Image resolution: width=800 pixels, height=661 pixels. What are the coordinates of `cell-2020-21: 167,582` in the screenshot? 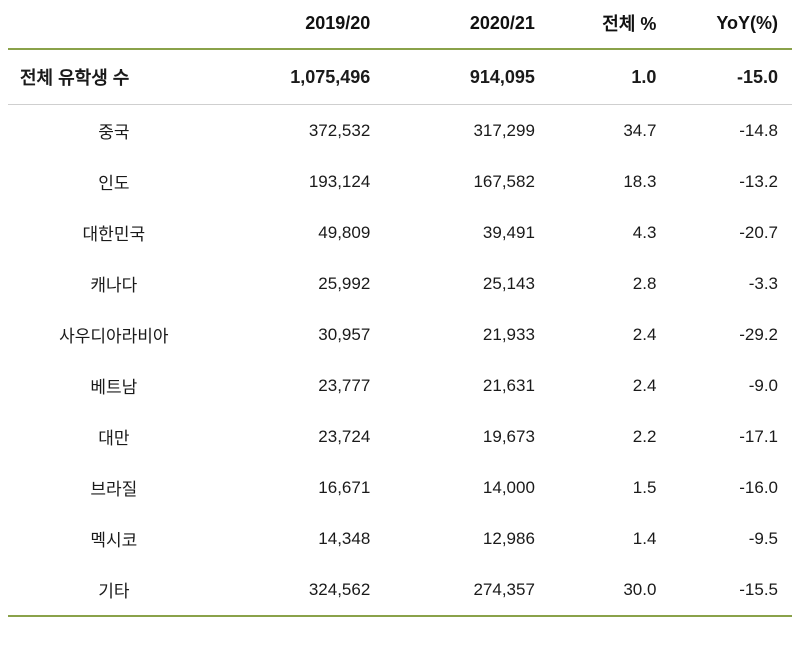 It's located at (504, 181).